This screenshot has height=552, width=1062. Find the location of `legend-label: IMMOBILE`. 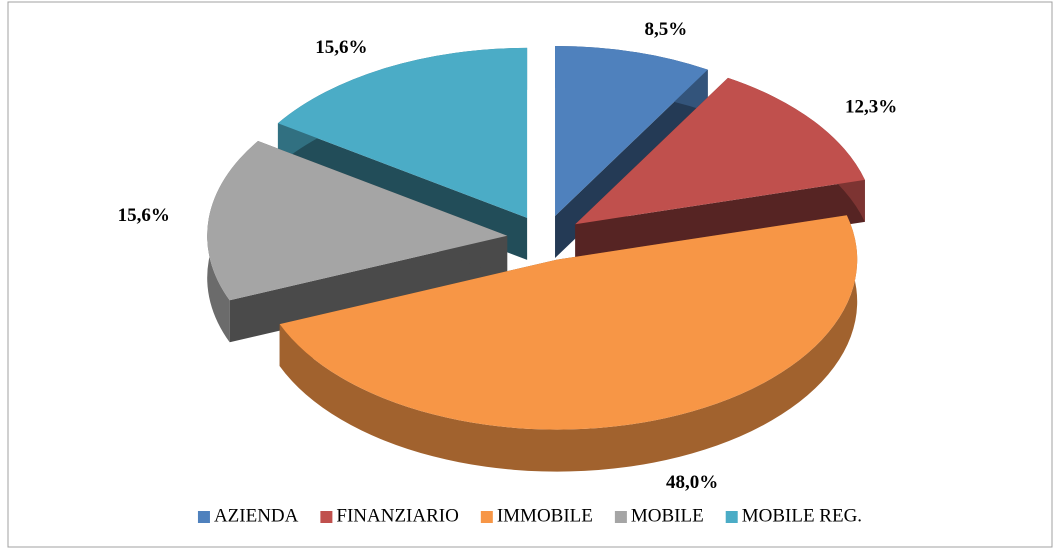

legend-label: IMMOBILE is located at coordinates (545, 515).